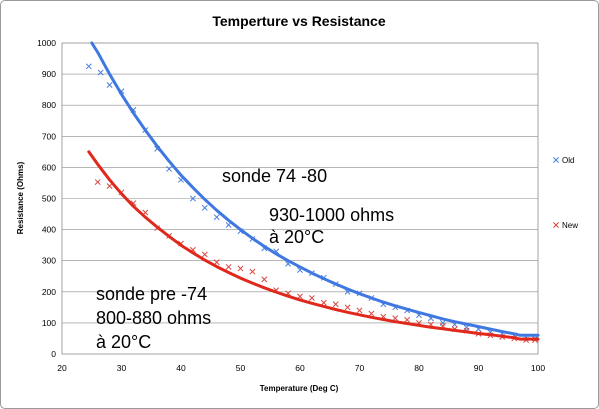  What do you see at coordinates (556, 225) in the screenshot?
I see `legend-marker-new` at bounding box center [556, 225].